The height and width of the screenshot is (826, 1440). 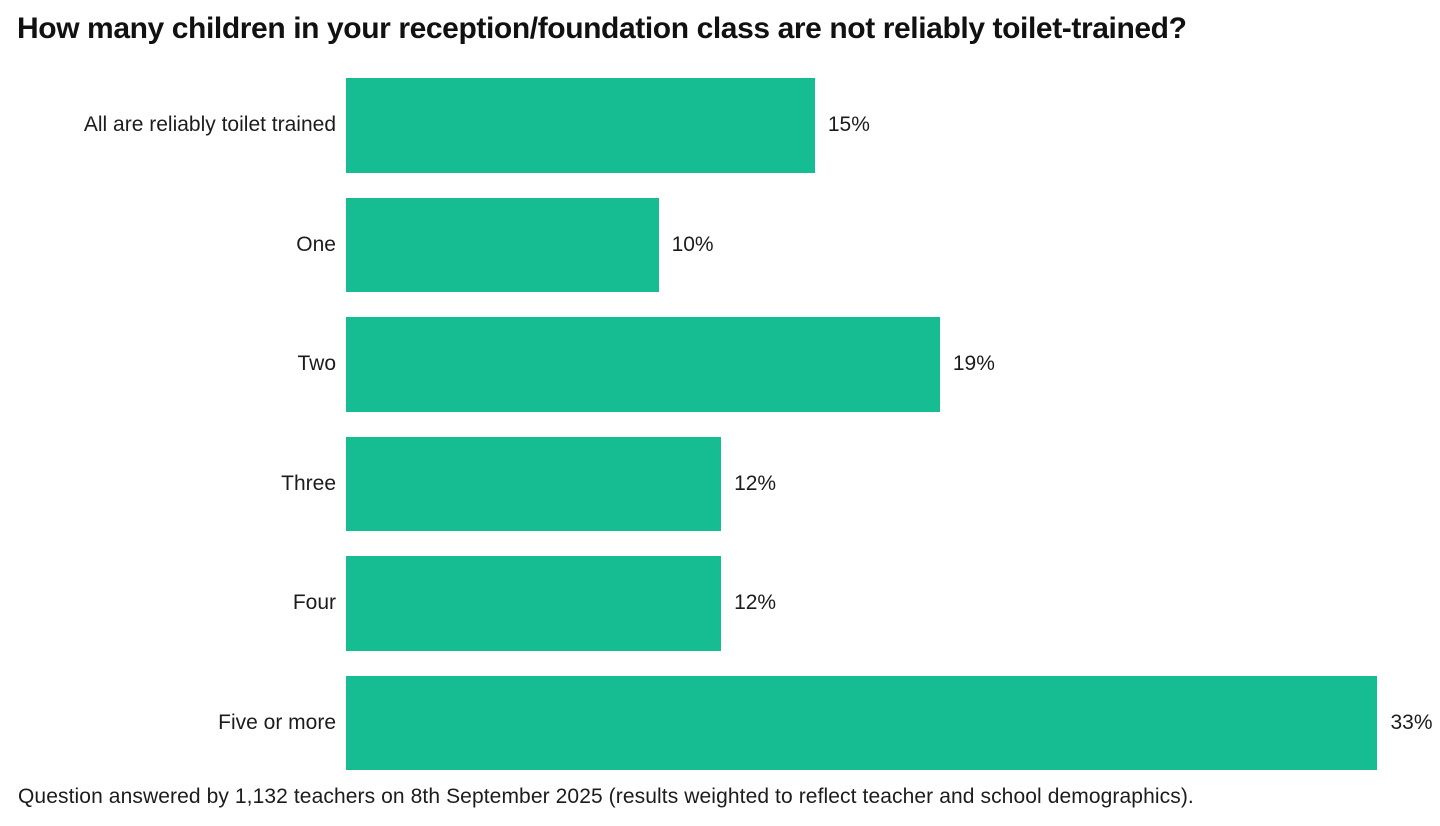 What do you see at coordinates (893, 244) in the screenshot?
I see `bar-area: 10%` at bounding box center [893, 244].